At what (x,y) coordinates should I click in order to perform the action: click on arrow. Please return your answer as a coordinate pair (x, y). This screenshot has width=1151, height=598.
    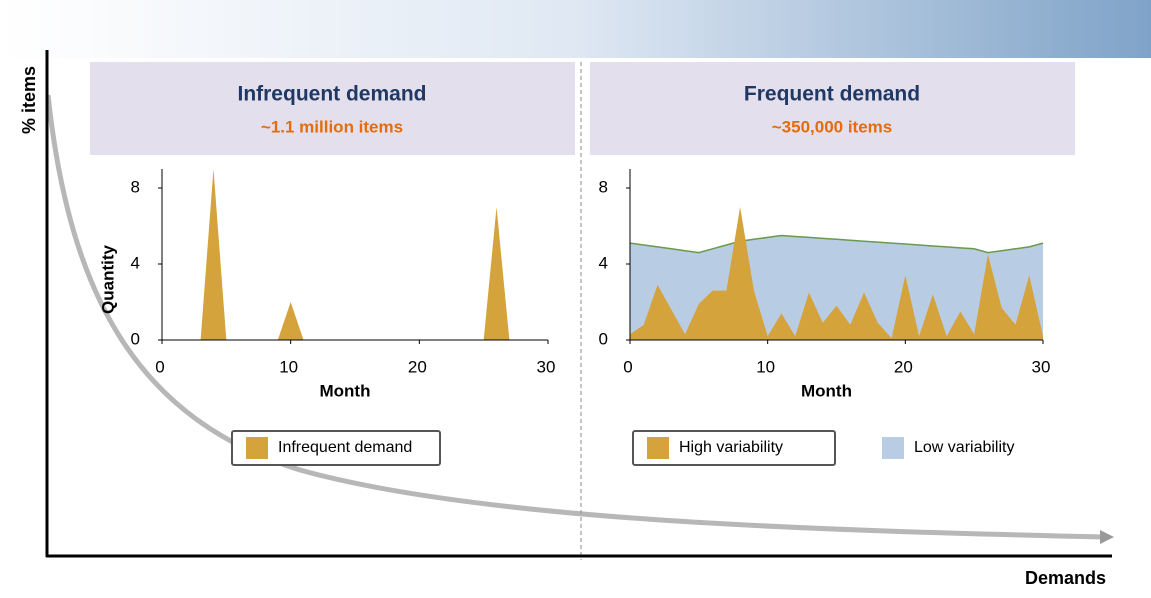
    Looking at the image, I should click on (1107, 537).